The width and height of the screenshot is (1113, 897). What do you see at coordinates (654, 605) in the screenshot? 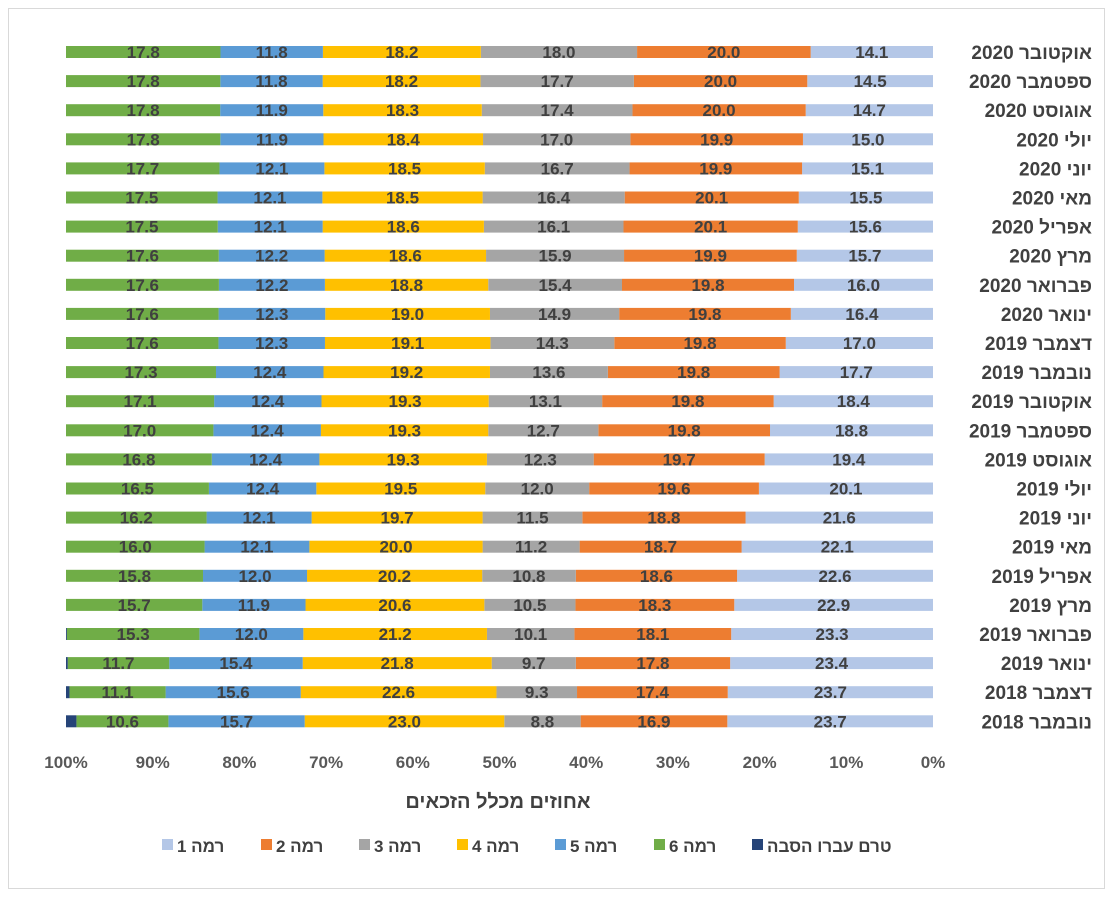
I see `data-label: 18.3` at bounding box center [654, 605].